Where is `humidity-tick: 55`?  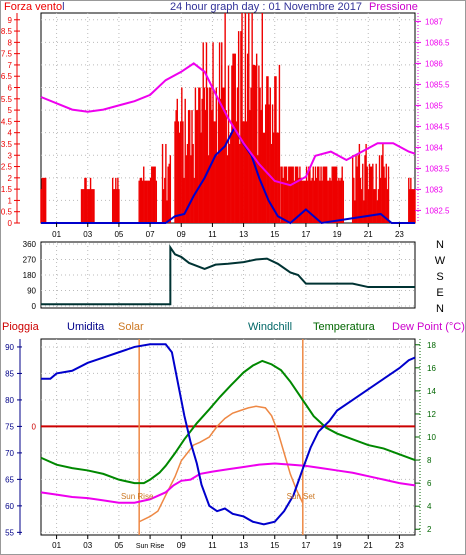 humidity-tick: 55 is located at coordinates (9, 532).